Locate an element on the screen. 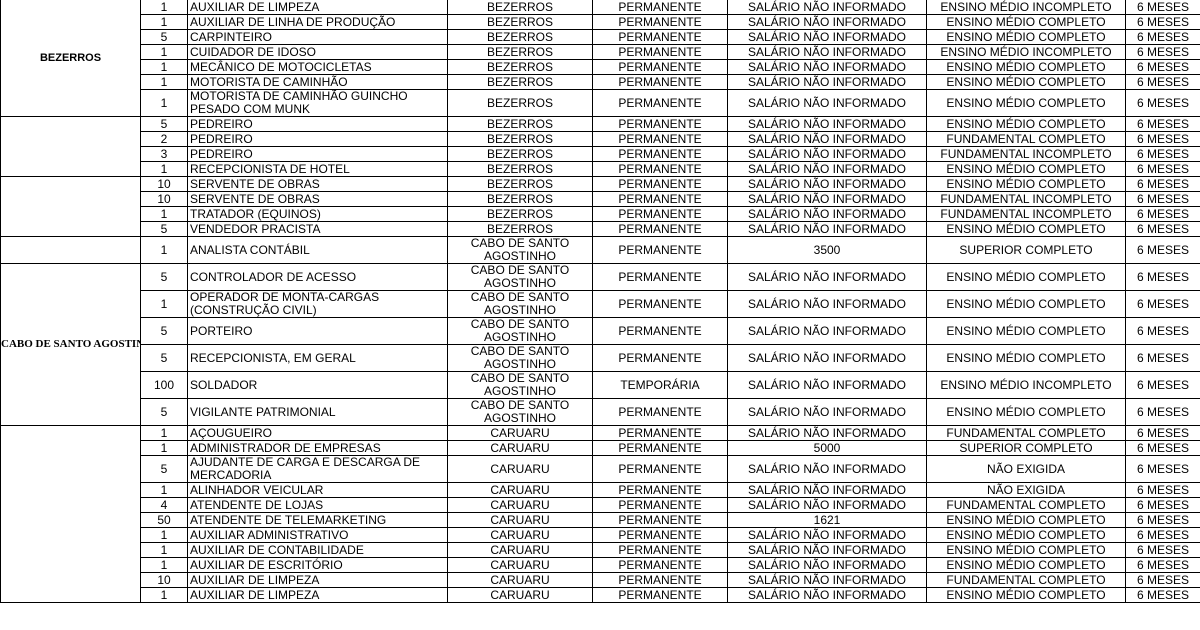  occupation-cell: AÇOUGUEIRO is located at coordinates (317, 433).